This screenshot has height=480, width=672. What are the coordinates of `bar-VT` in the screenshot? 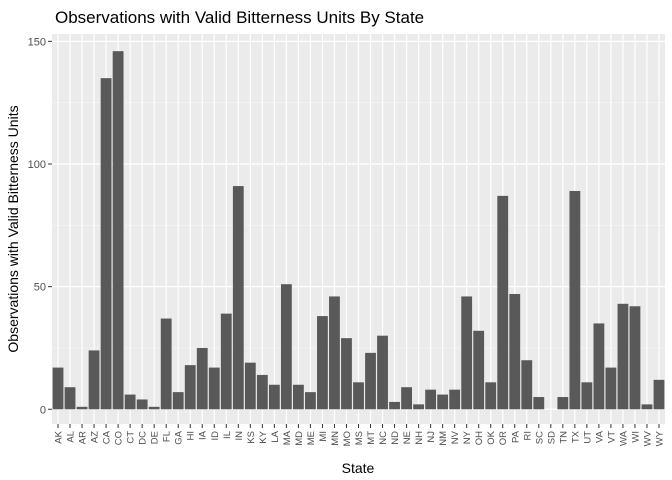 It's located at (611, 388).